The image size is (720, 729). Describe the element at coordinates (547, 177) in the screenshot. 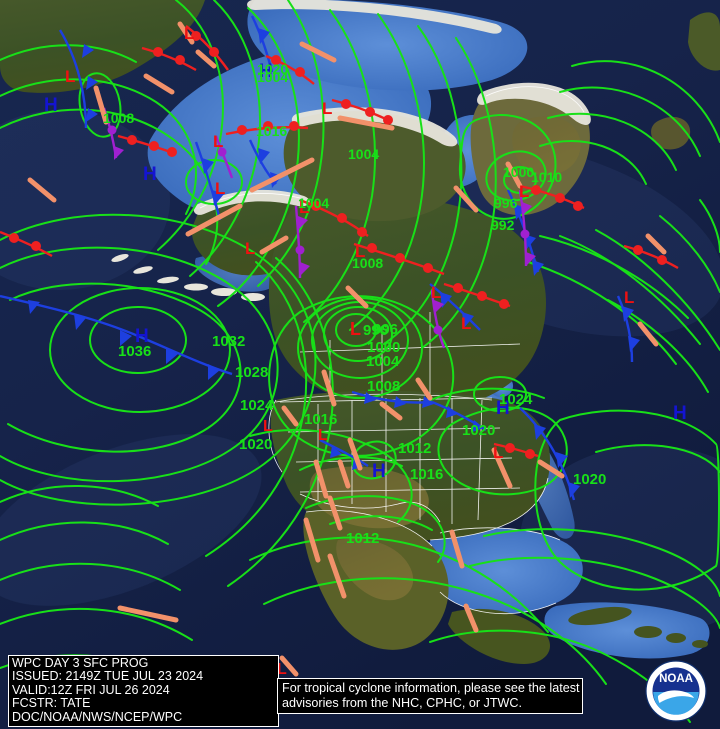

I see `isobar-value-label: 1010` at that location.